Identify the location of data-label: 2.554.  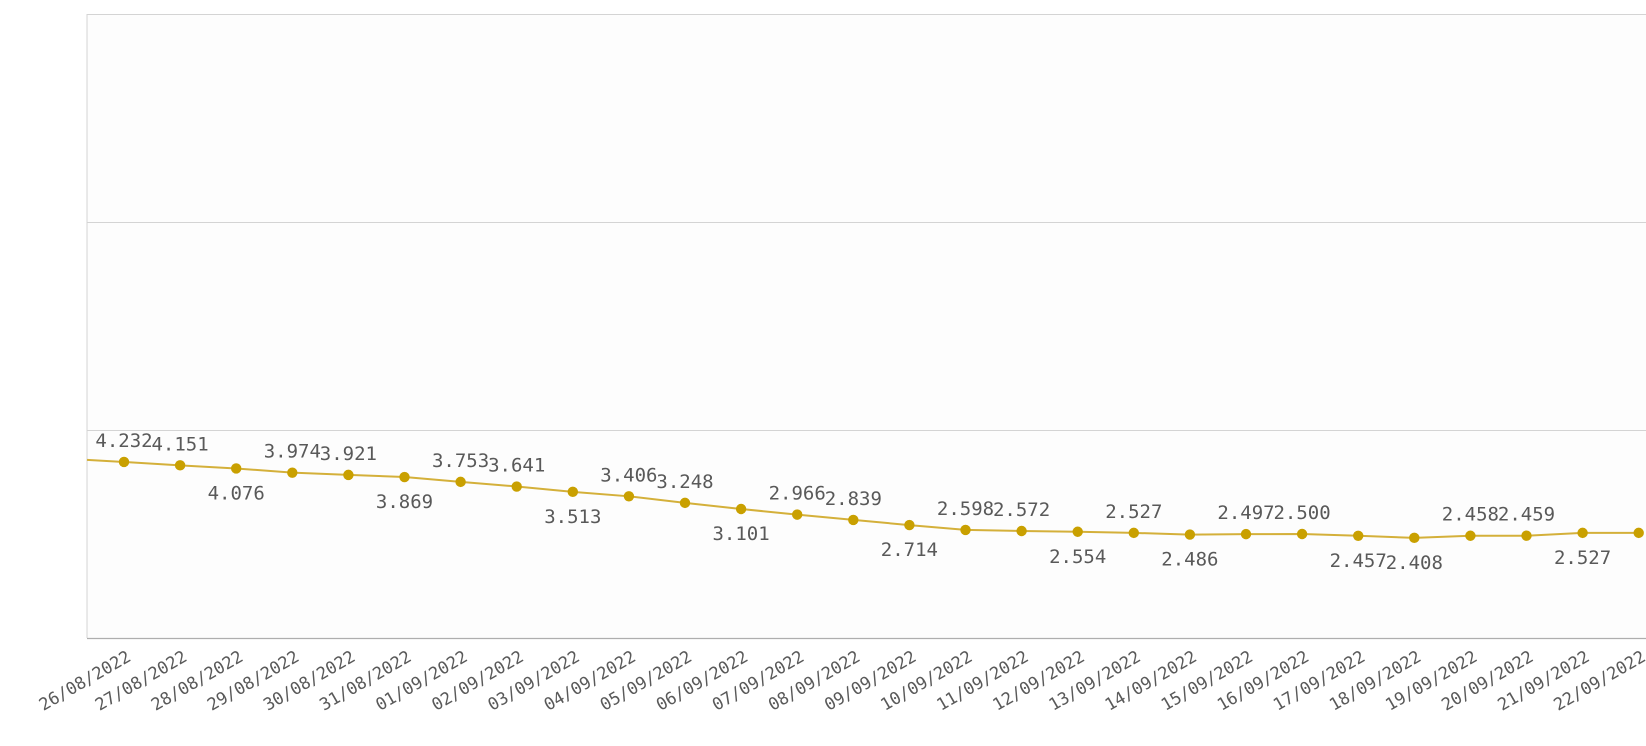
(1077, 557).